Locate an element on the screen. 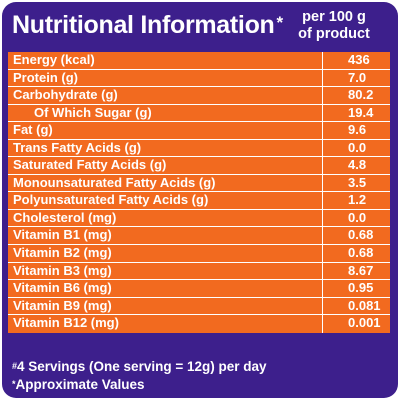 This screenshot has height=400, width=400. row-label: Vitamin B3 (mg) is located at coordinates (165, 271).